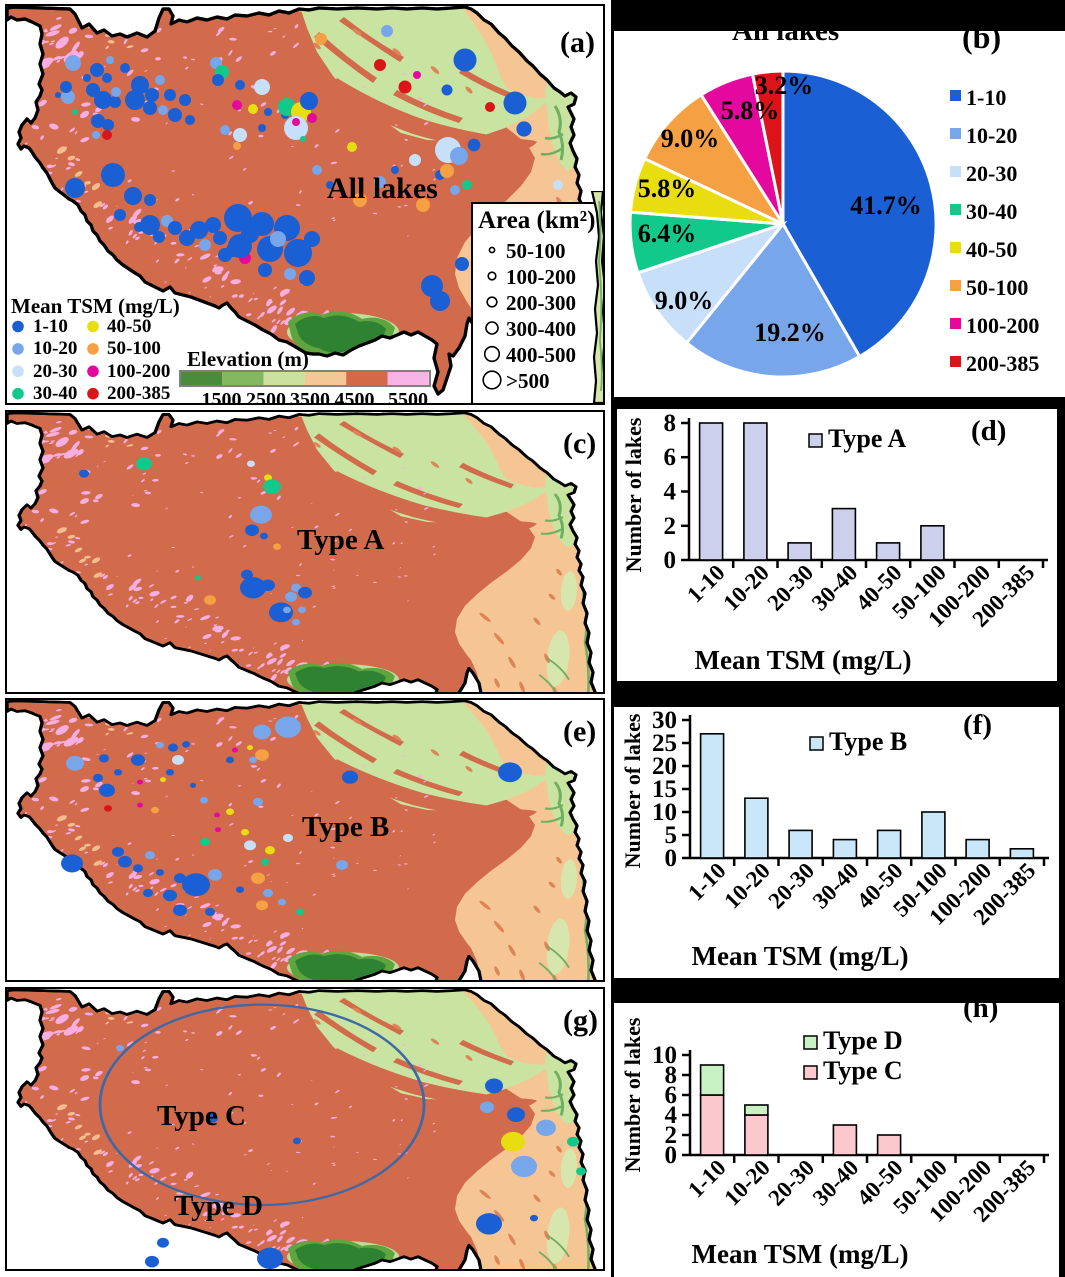 The width and height of the screenshot is (1065, 1277). What do you see at coordinates (671, 835) in the screenshot?
I see `svg-text: 5` at bounding box center [671, 835].